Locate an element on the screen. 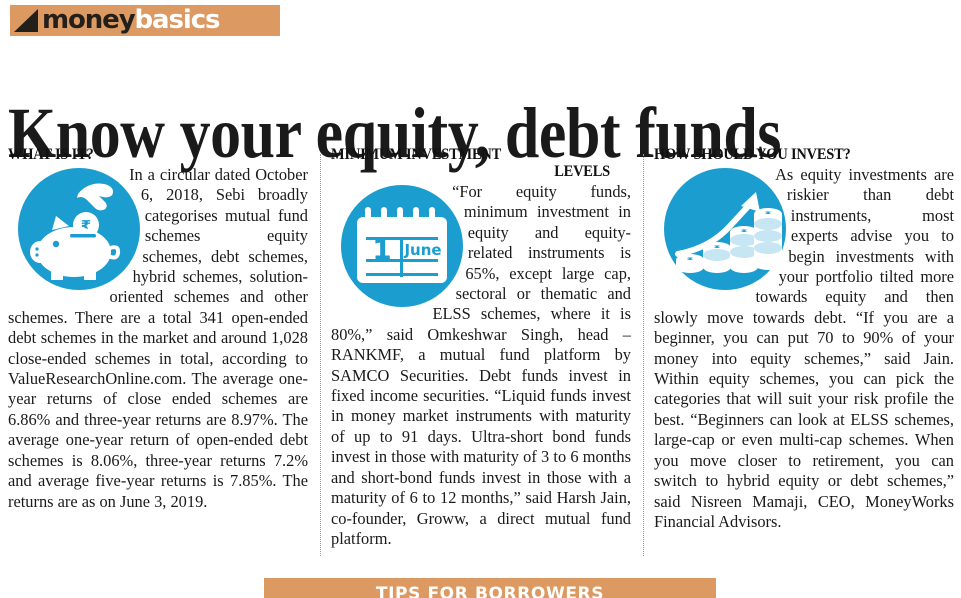 Image resolution: width=961 pixels, height=598 pixels. bottom-banner-text: TIPS FOR BORROWERS is located at coordinates (490, 591).